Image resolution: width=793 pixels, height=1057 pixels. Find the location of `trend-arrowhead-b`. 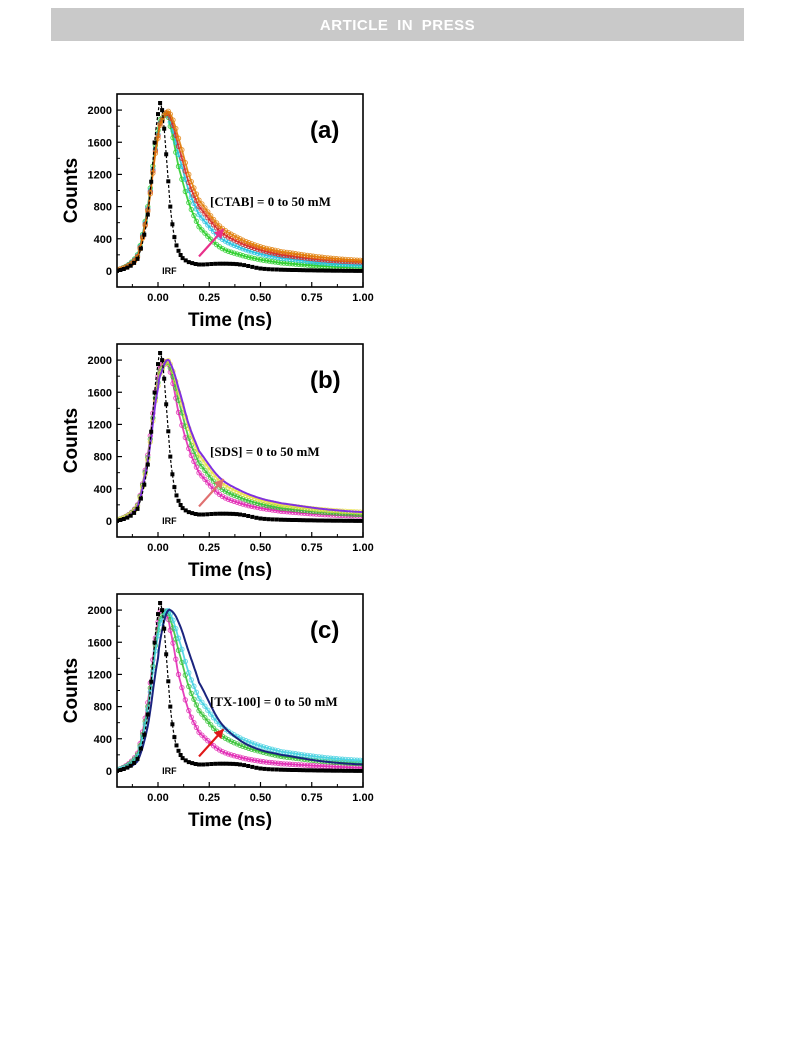

trend-arrowhead-b is located at coordinates (218, 484).